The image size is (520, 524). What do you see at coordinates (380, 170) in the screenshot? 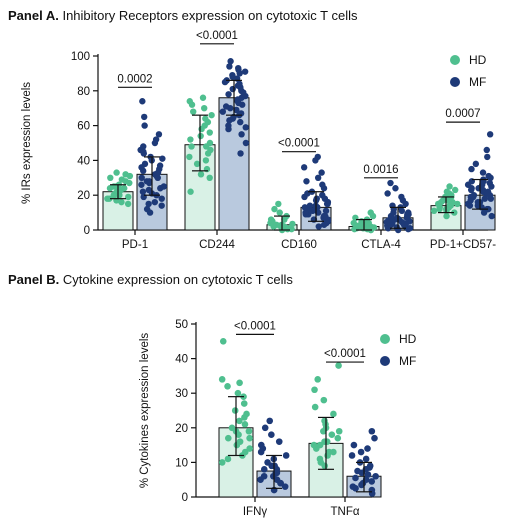
I see `p-value-label: 0.0016` at bounding box center [380, 170].